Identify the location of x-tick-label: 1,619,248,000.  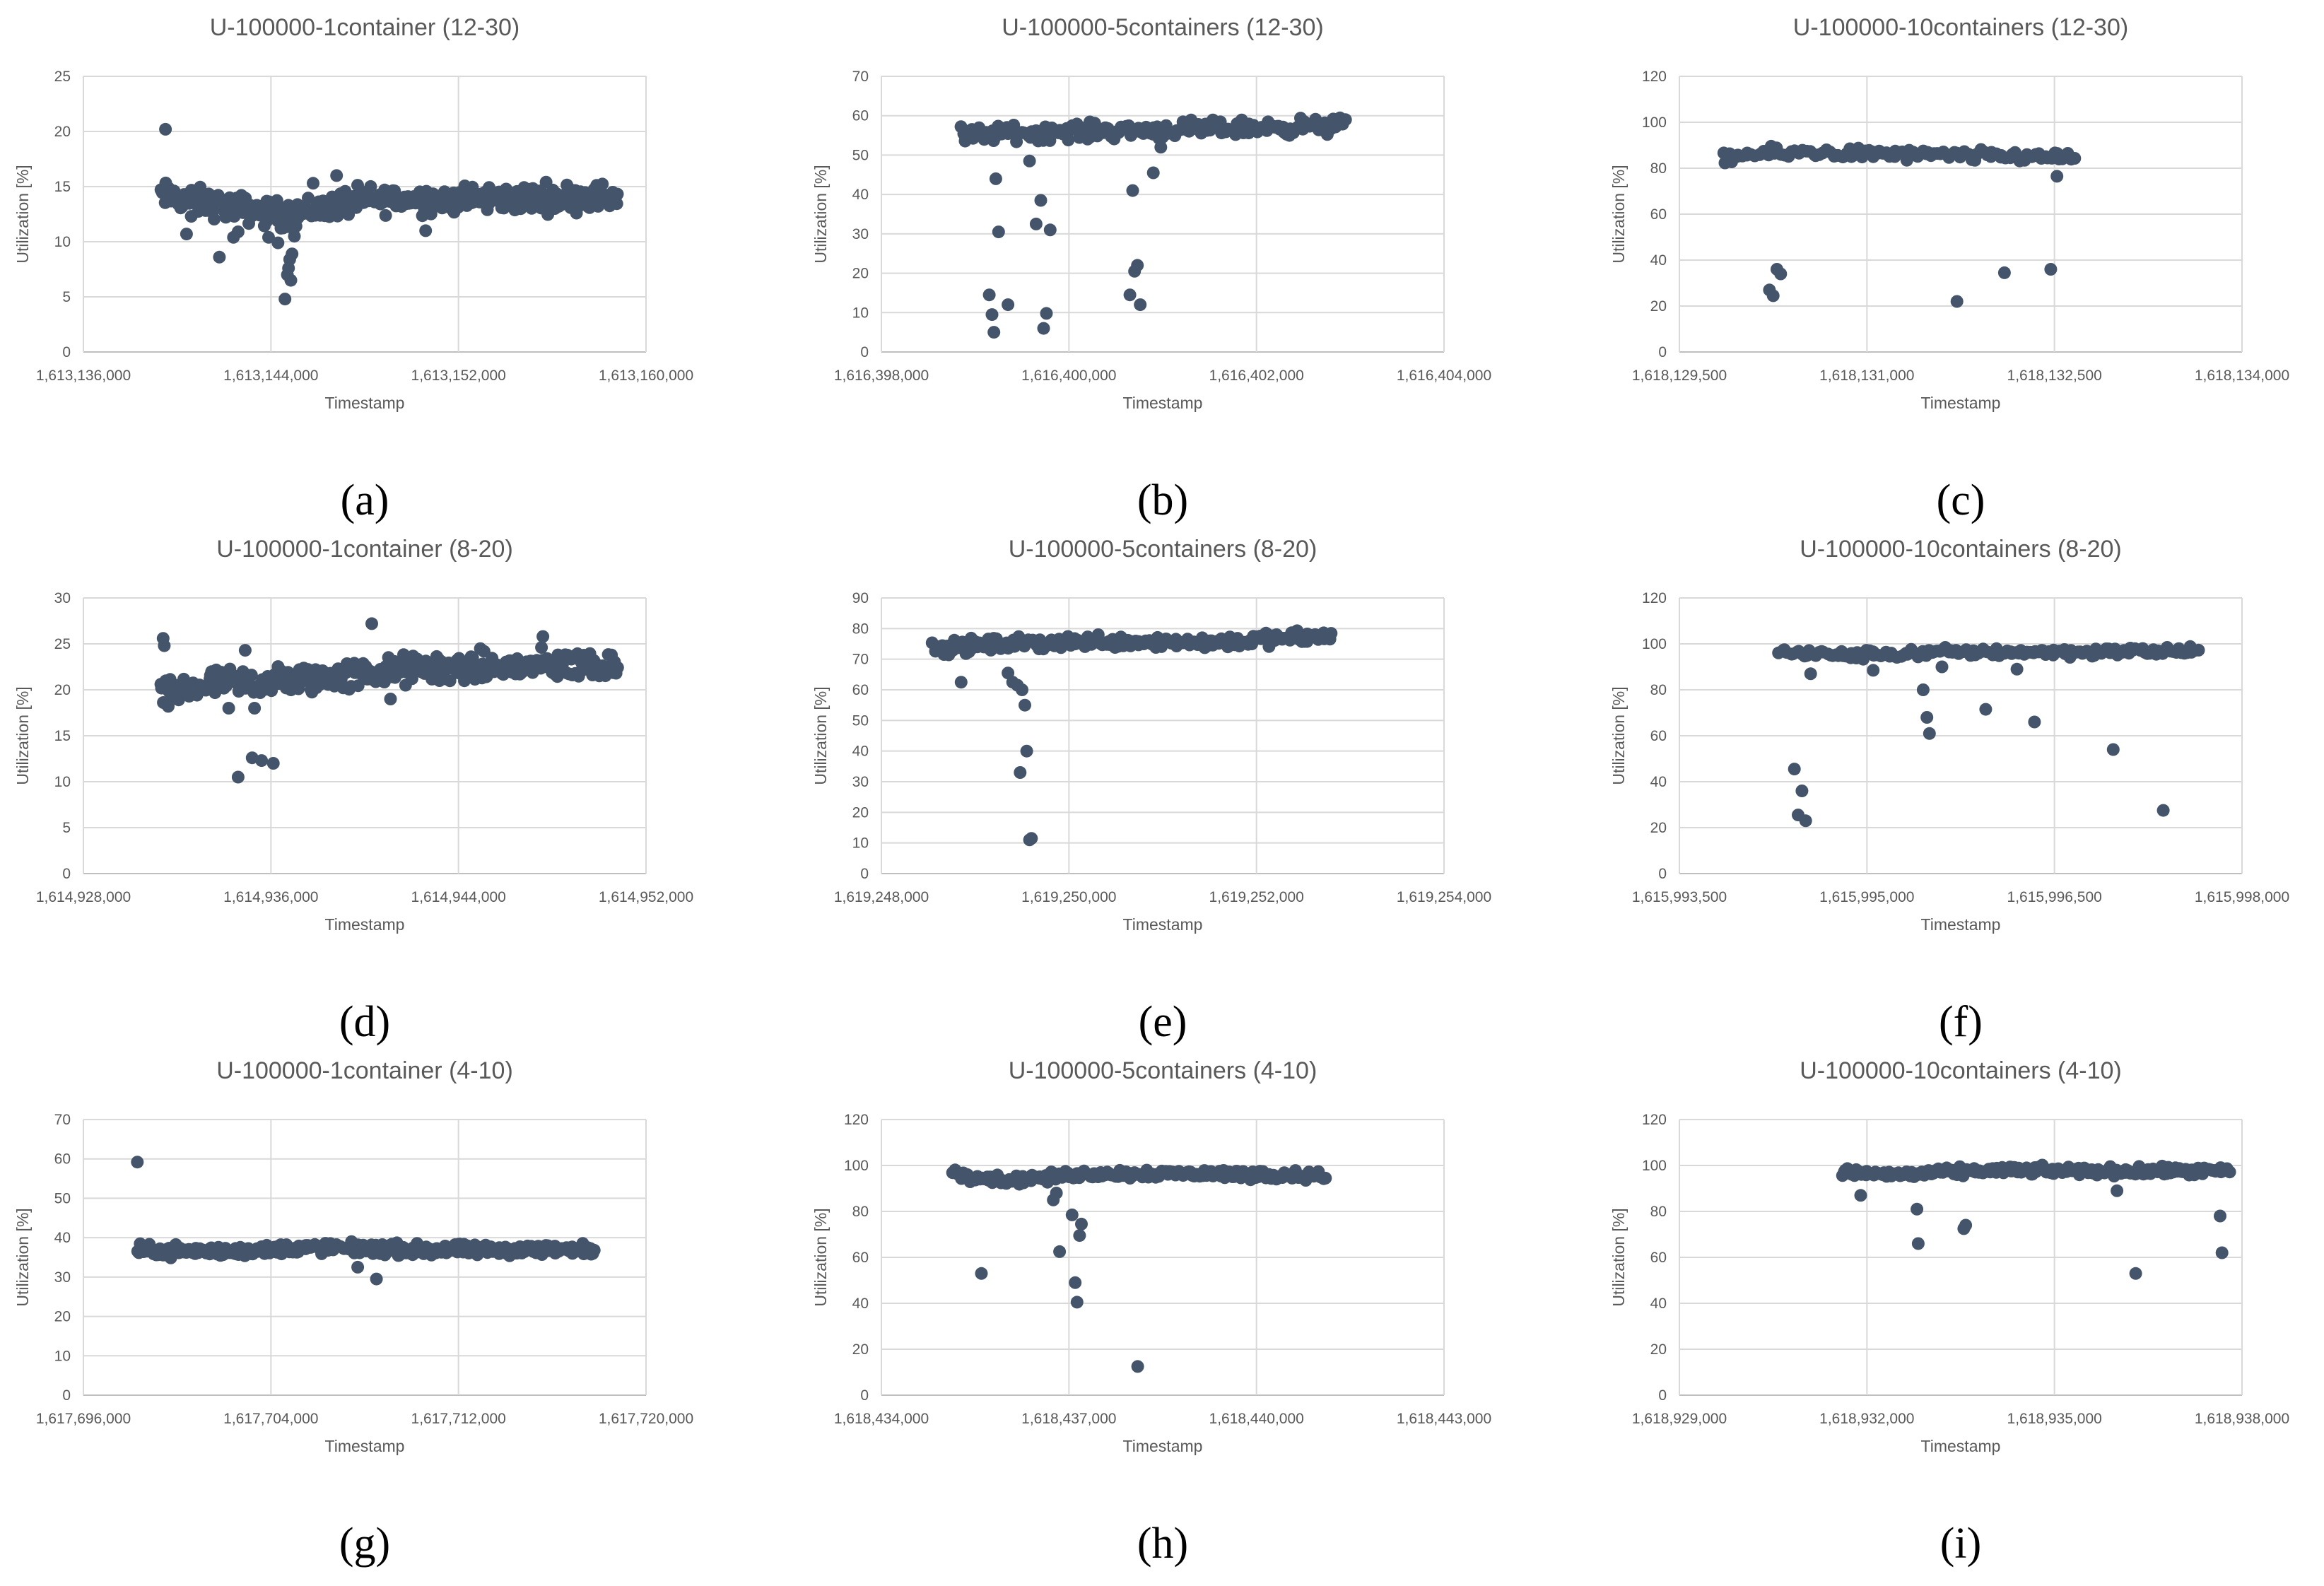
(881, 897).